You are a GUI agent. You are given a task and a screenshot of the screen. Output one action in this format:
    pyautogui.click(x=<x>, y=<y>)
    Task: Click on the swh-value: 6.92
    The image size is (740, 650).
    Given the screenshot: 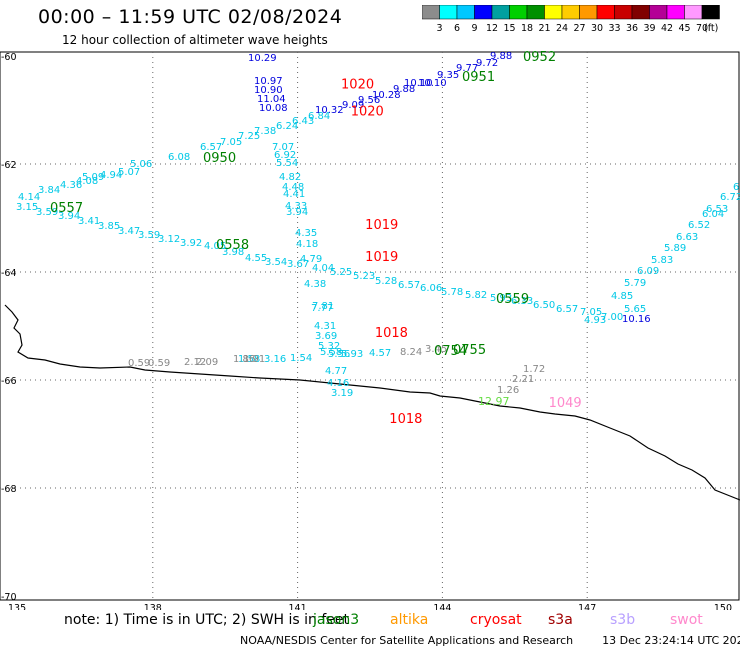 What is the action you would take?
    pyautogui.click(x=285, y=155)
    